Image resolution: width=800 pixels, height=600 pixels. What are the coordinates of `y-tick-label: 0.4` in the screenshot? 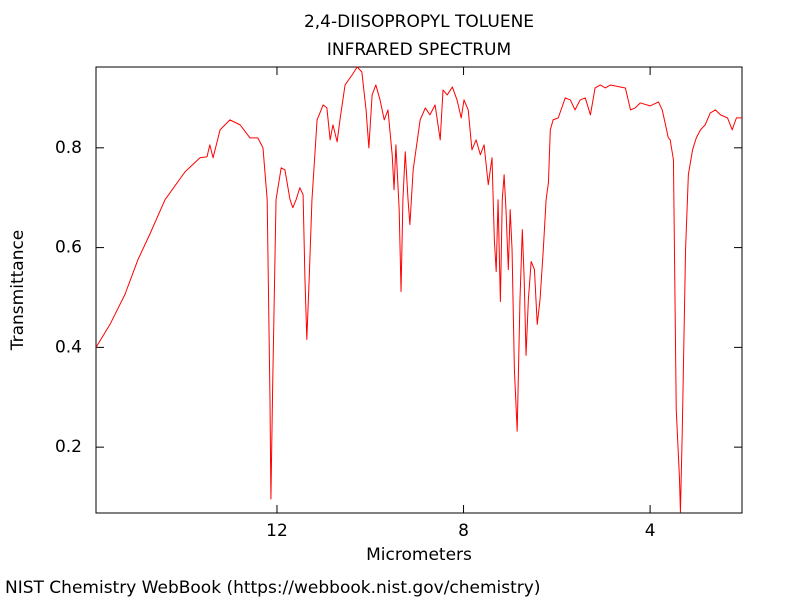 It's located at (68, 347).